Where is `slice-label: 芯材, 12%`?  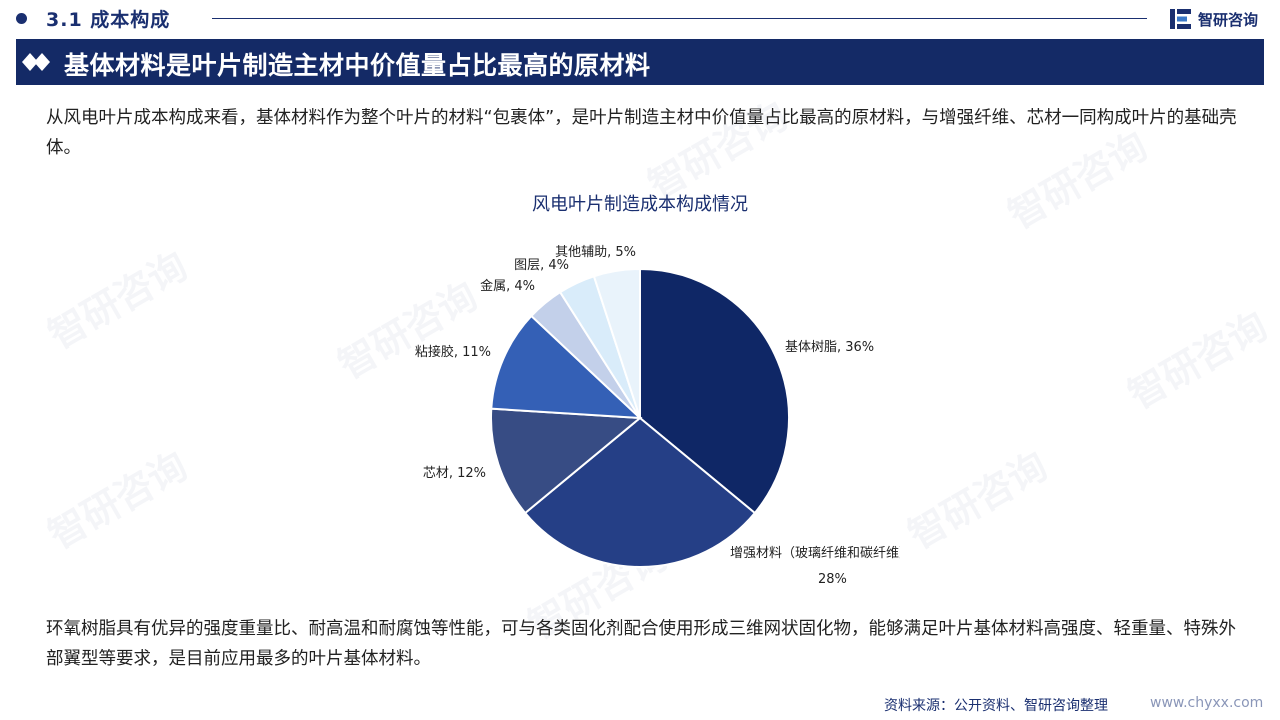 slice-label: 芯材, 12% is located at coordinates (454, 473).